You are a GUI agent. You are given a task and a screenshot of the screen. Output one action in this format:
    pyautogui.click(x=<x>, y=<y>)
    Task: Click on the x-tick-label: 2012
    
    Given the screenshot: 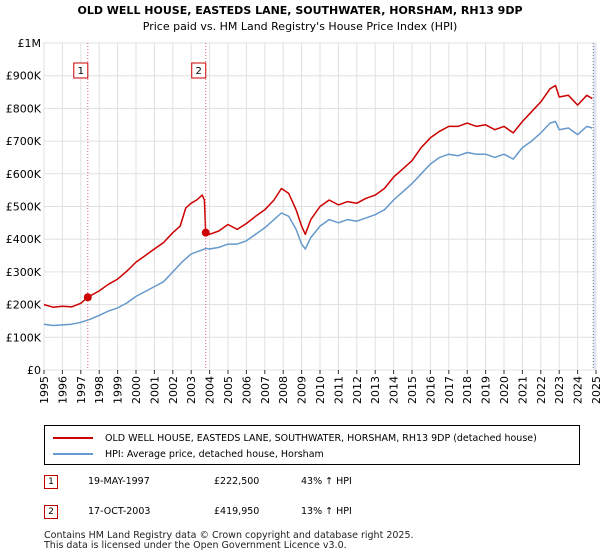 What is the action you would take?
    pyautogui.click(x=357, y=390)
    